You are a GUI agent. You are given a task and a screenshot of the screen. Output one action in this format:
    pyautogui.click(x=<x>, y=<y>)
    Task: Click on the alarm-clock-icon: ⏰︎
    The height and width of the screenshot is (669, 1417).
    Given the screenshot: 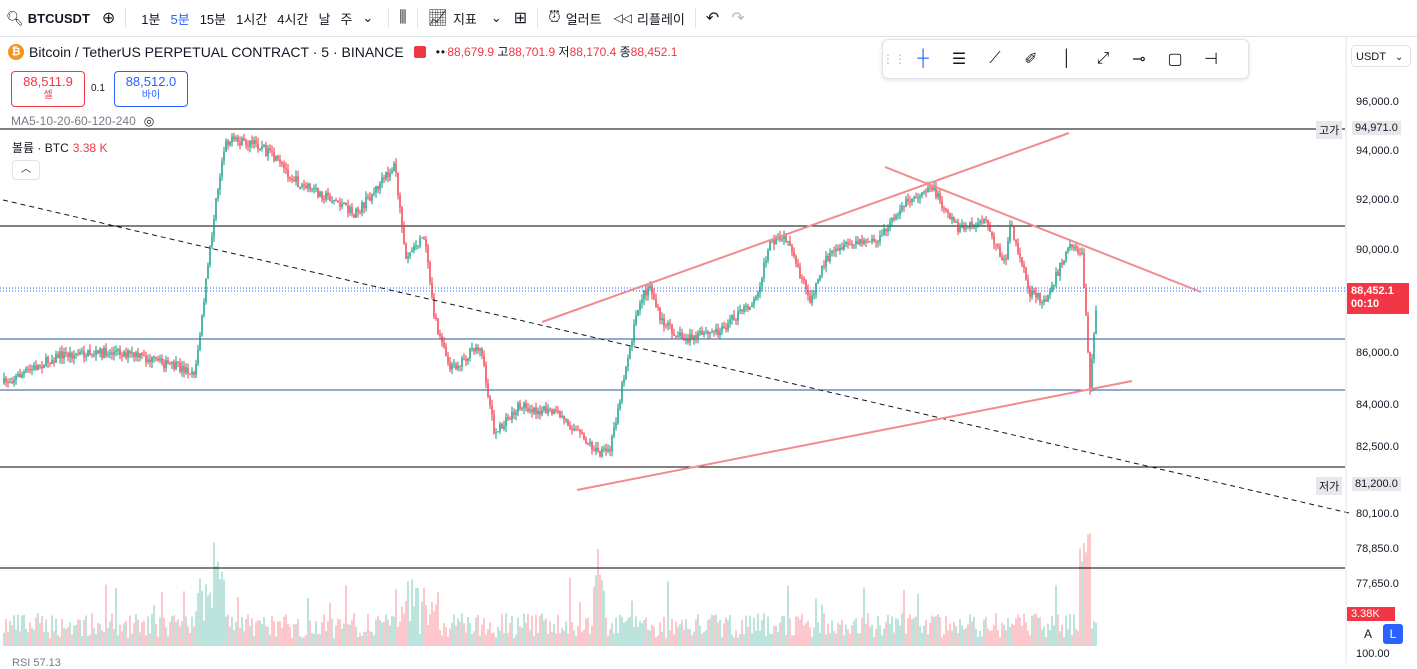 What is the action you would take?
    pyautogui.click(x=554, y=17)
    